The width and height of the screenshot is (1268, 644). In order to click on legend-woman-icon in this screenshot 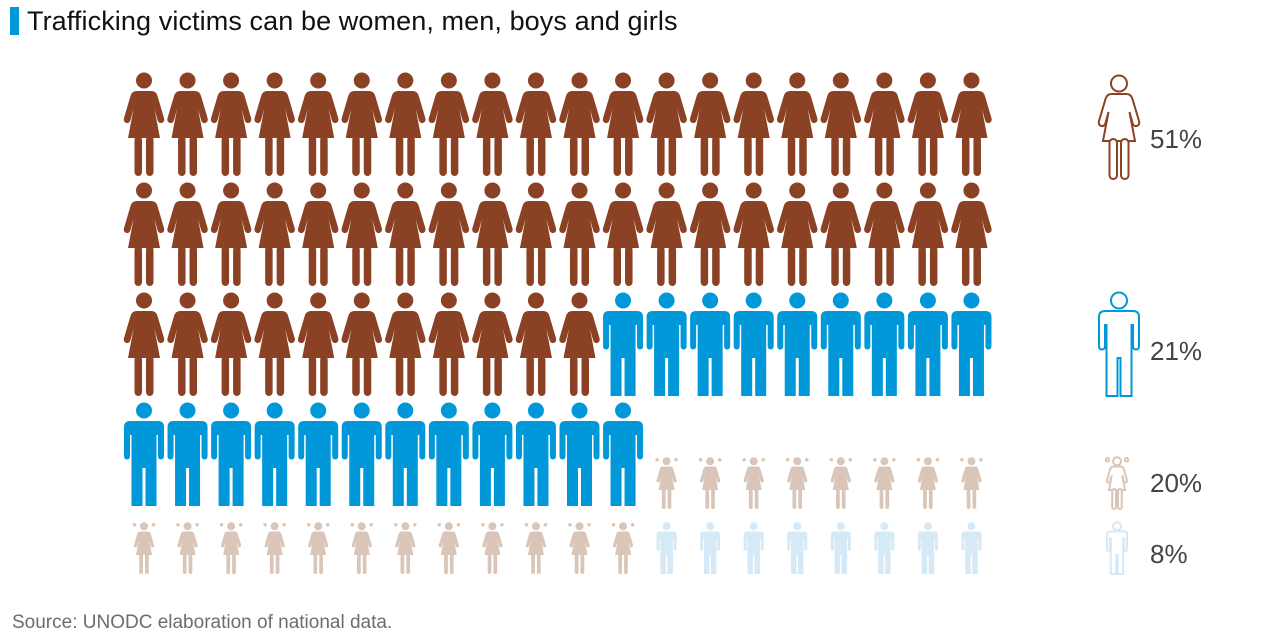, I will do `click(1119, 127)`.